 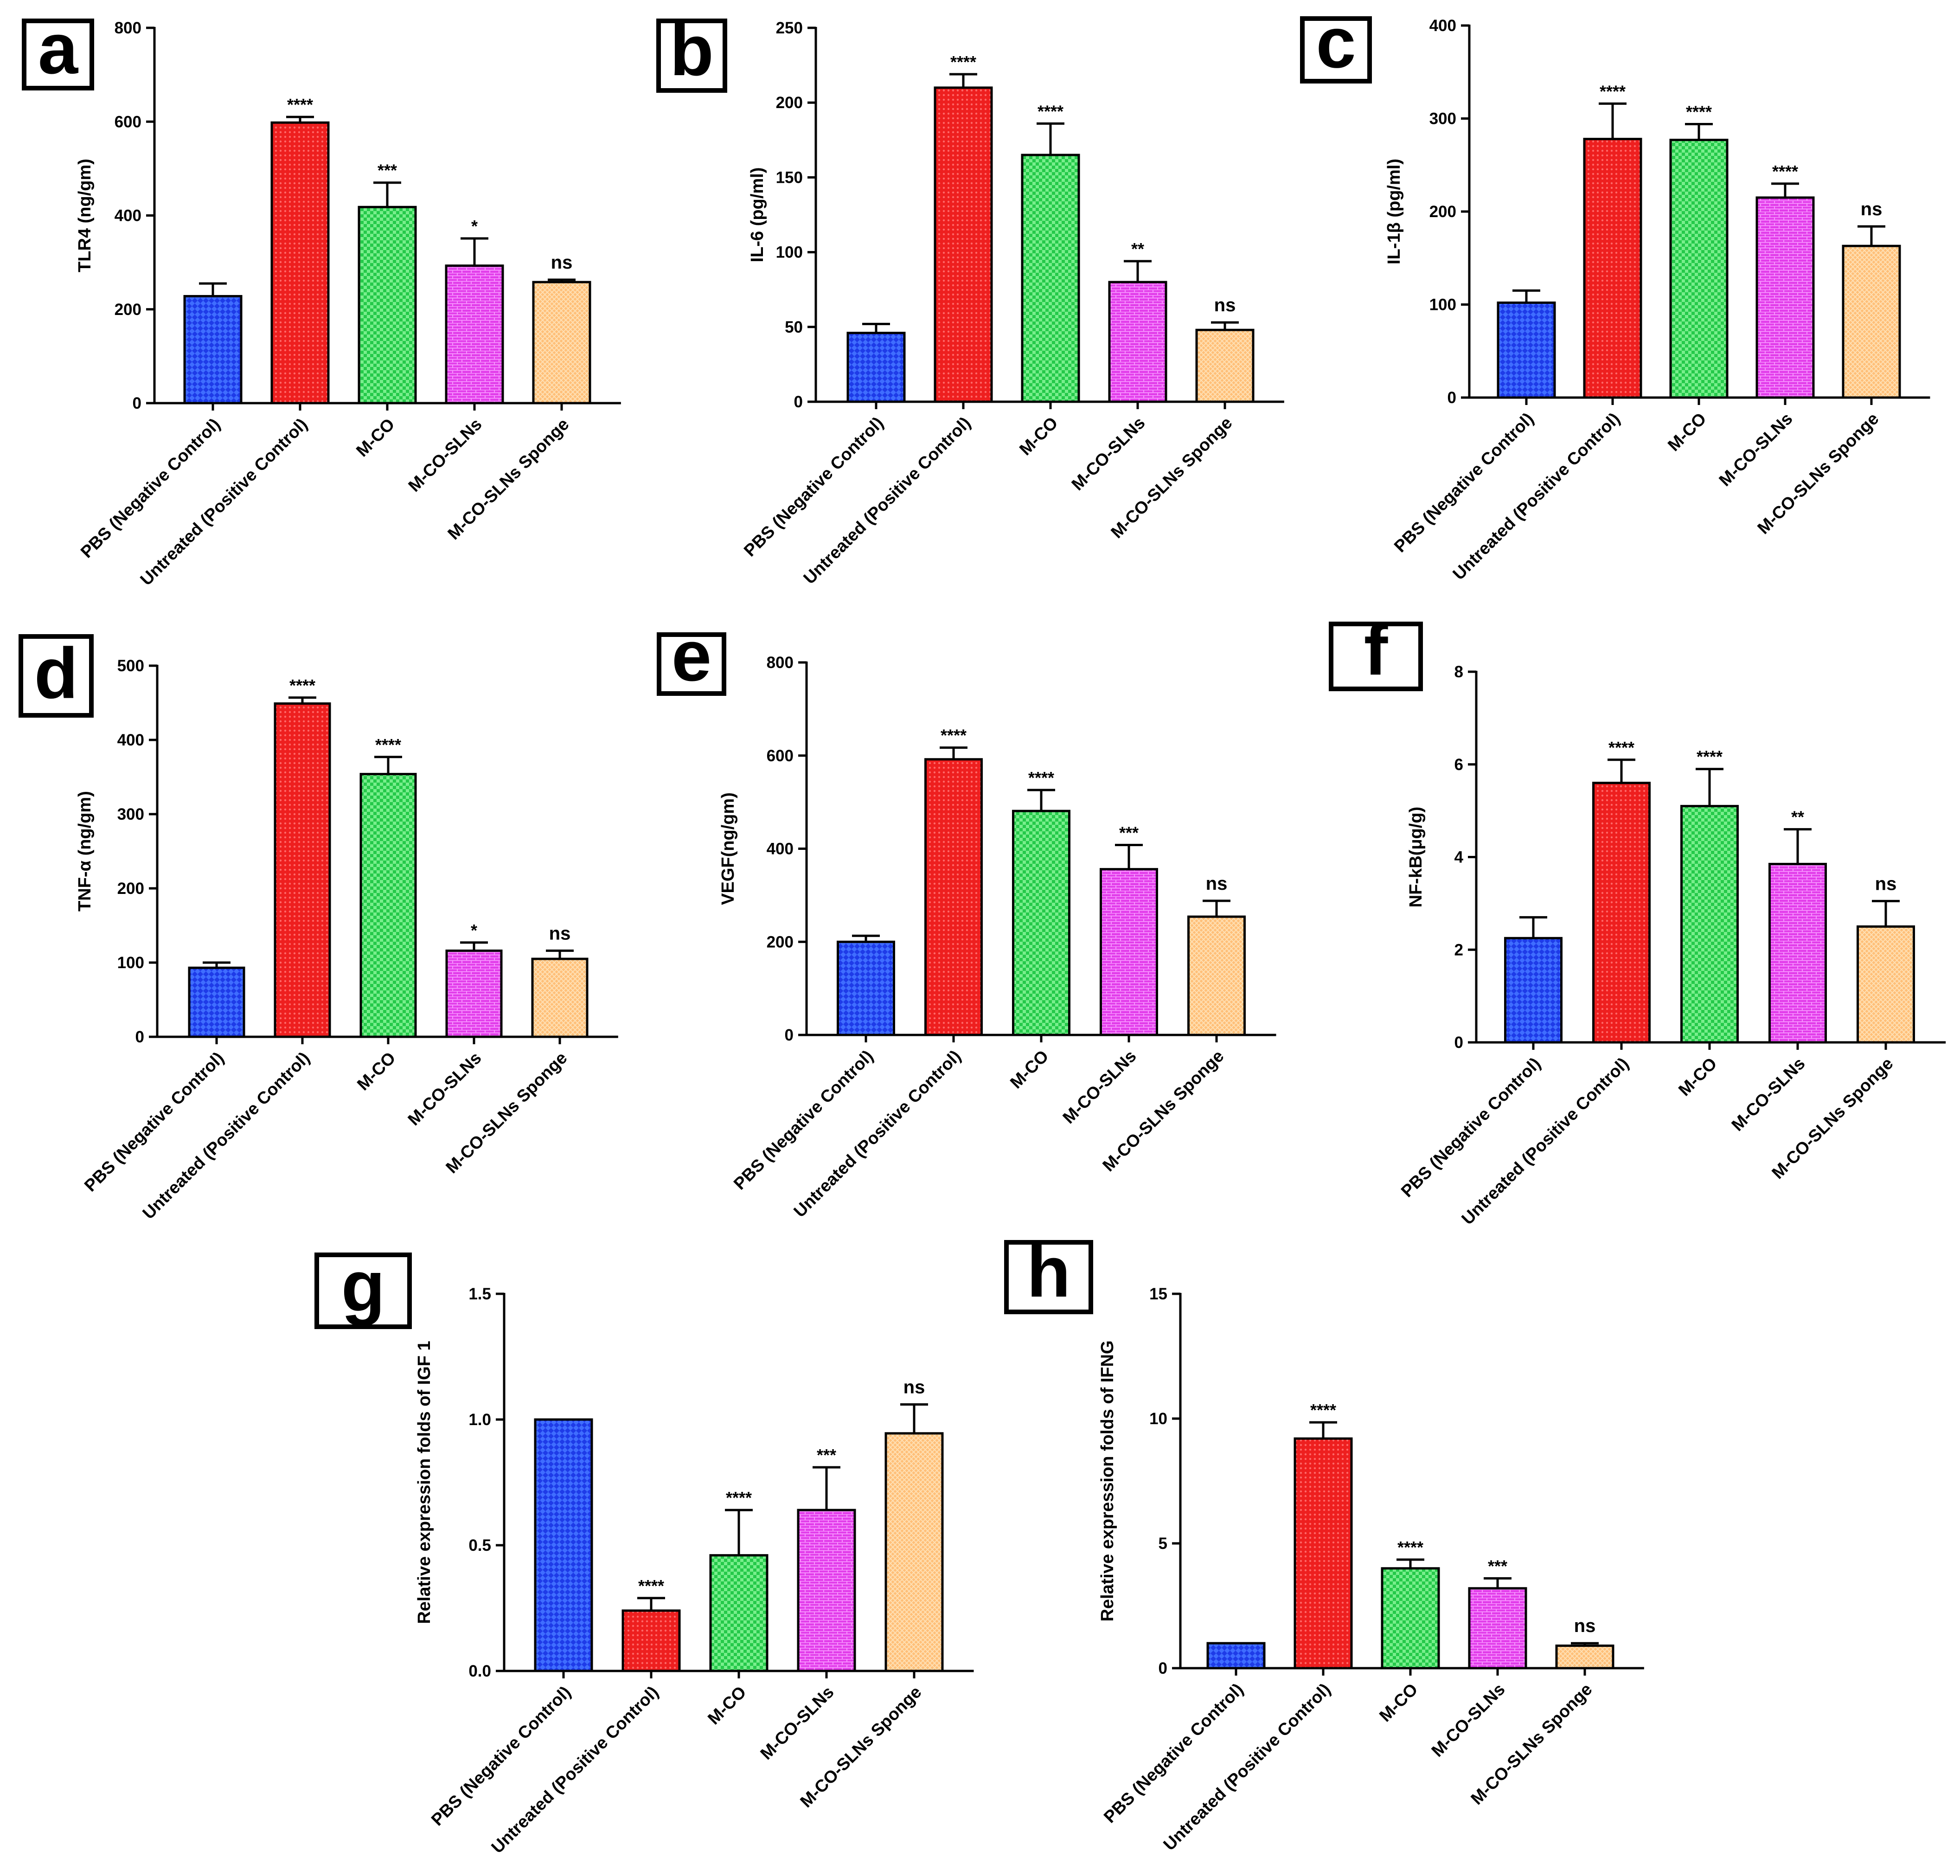 I want to click on y-tick-label: 250, so click(x=790, y=28).